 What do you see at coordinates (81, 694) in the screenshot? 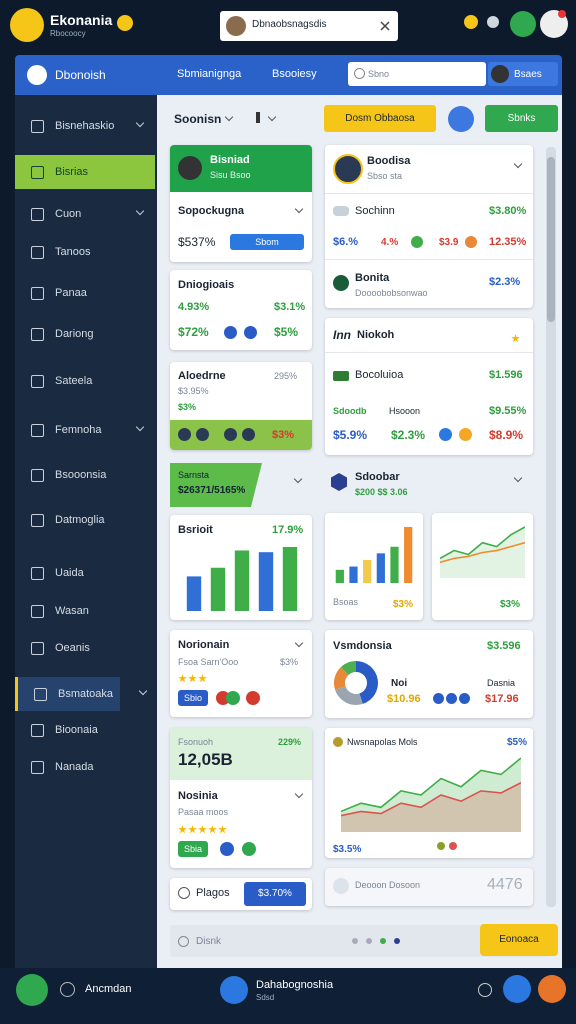
I see `sidebar-item: Bsmatoaka` at bounding box center [81, 694].